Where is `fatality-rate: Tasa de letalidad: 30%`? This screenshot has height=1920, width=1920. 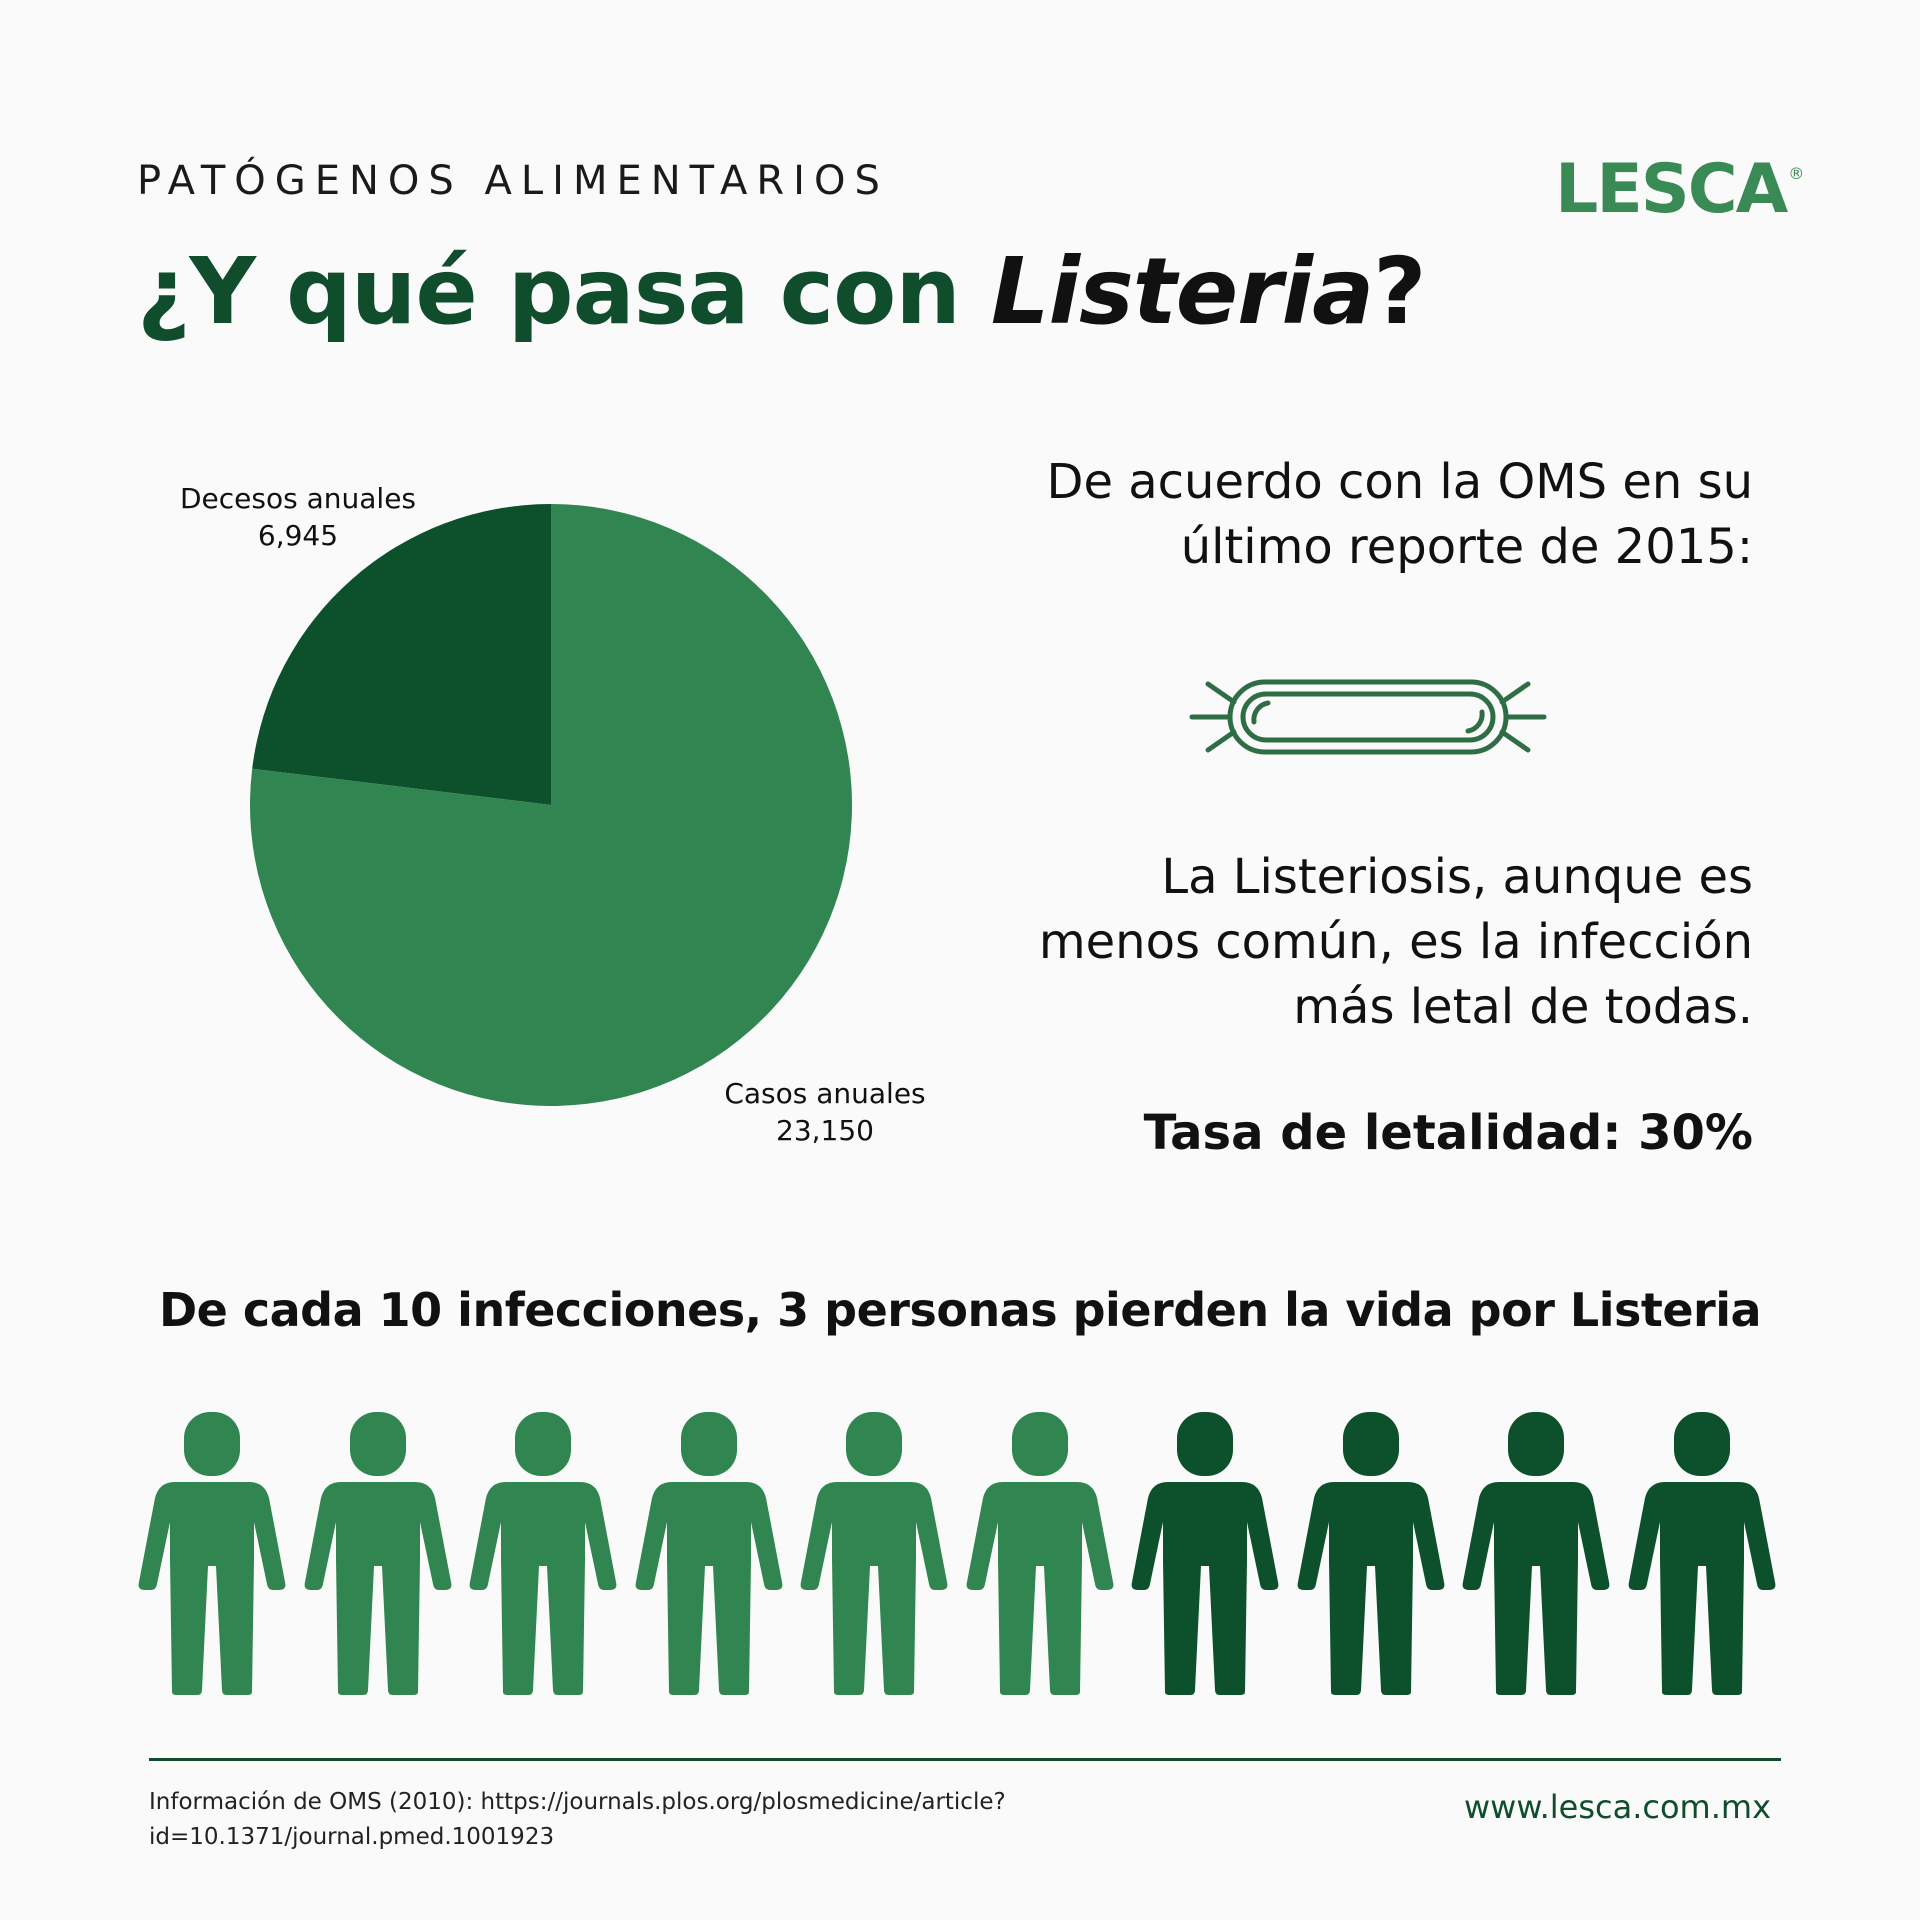
fatality-rate: Tasa de letalidad: 30% is located at coordinates (1448, 1133).